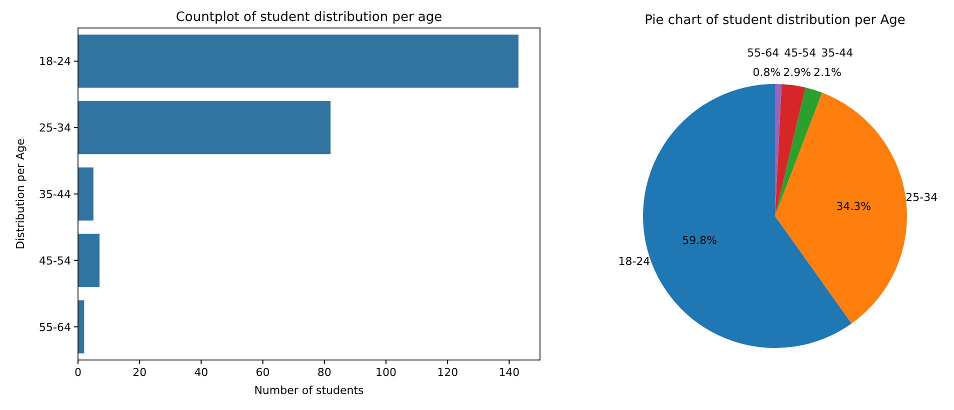 Image resolution: width=954 pixels, height=410 pixels. Describe the element at coordinates (324, 372) in the screenshot. I see `x-tick-label: 80` at that location.